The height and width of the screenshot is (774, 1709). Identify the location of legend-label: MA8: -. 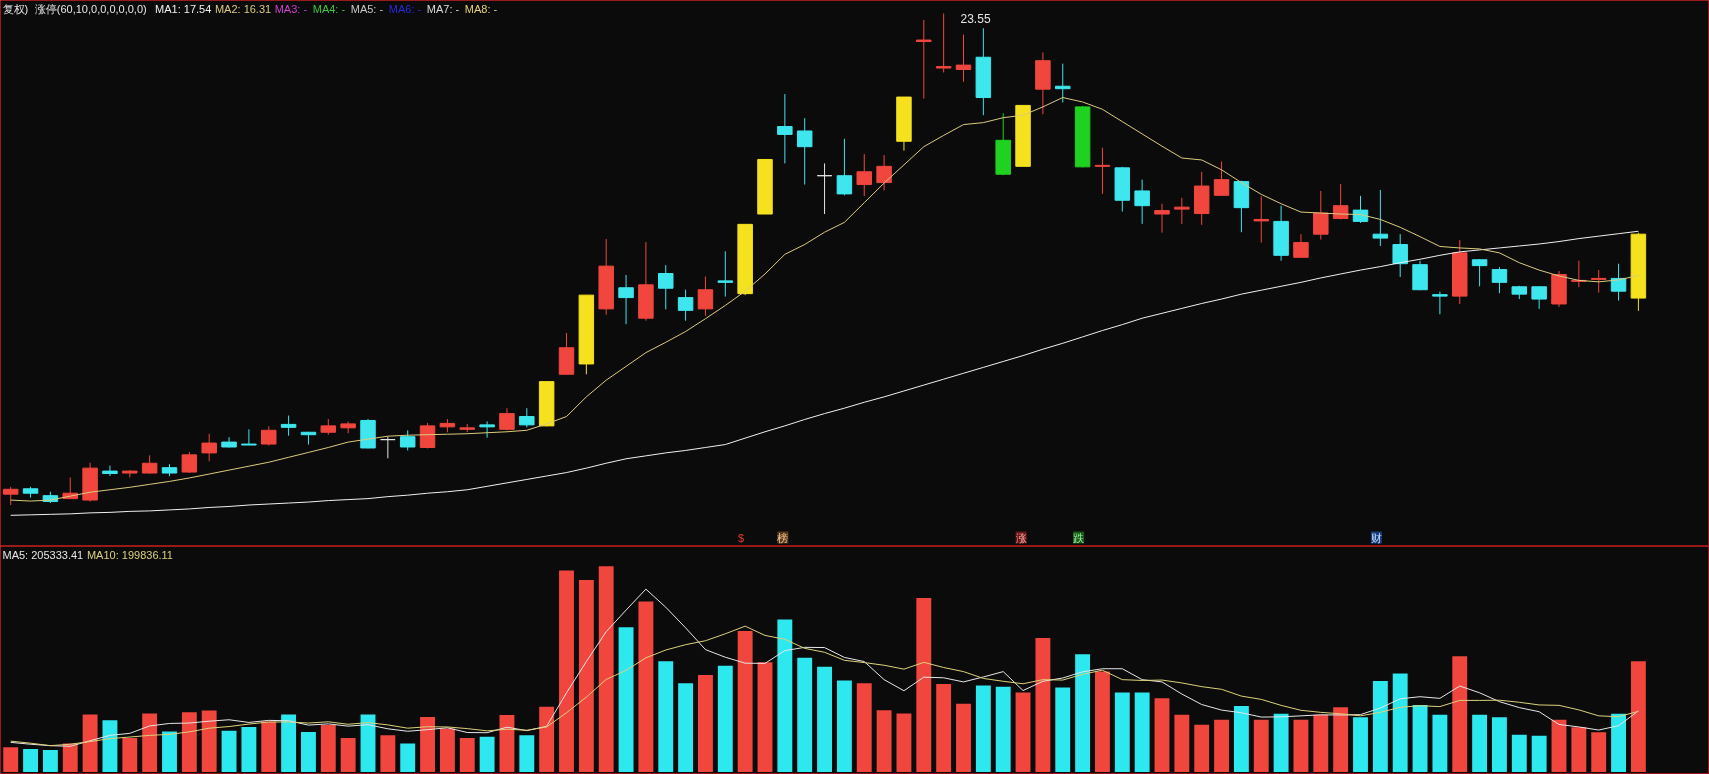
(481, 8).